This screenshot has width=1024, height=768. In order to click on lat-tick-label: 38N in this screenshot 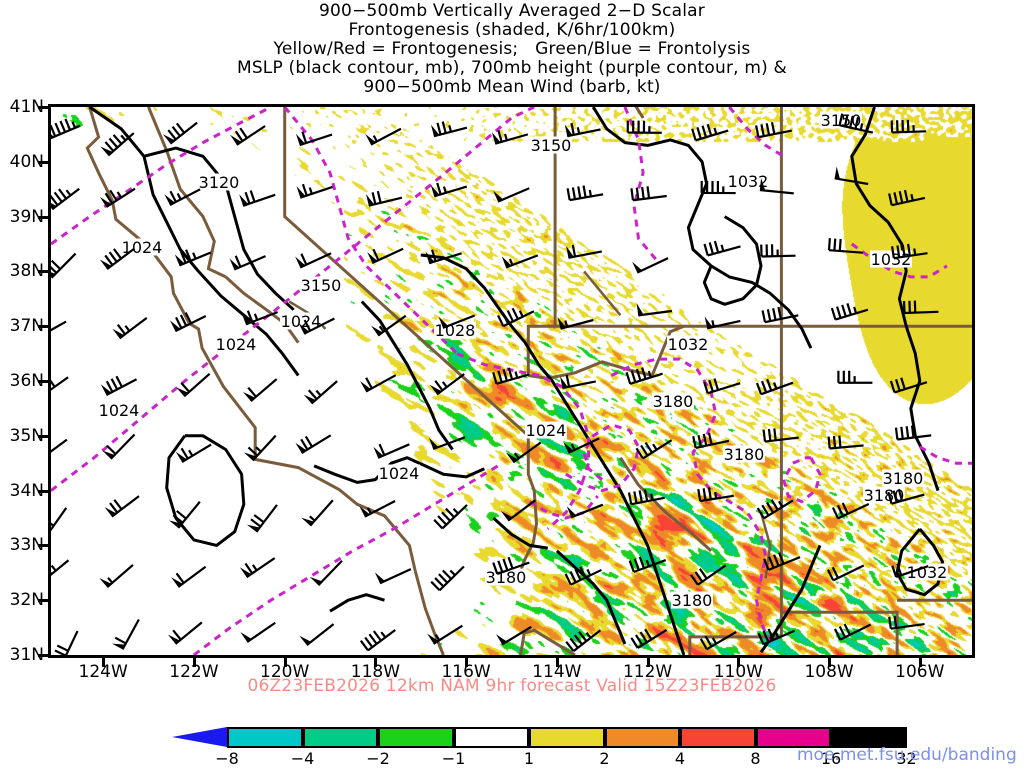, I will do `click(26, 271)`.